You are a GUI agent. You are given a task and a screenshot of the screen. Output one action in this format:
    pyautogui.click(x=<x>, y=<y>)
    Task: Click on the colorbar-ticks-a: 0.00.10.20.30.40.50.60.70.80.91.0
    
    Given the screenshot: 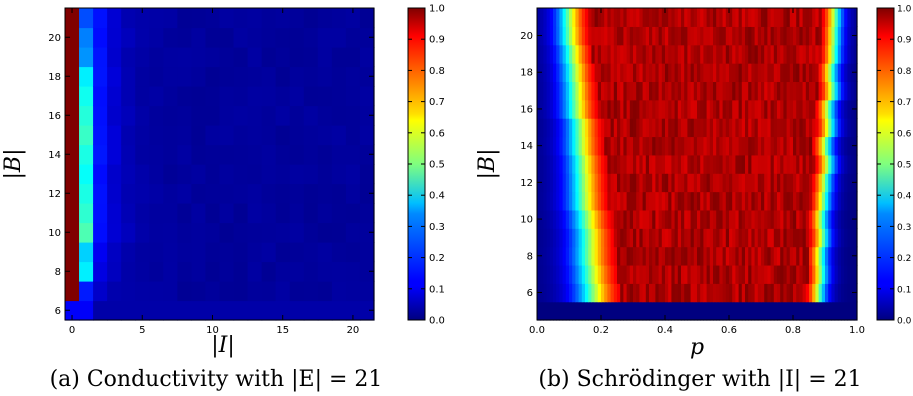 What is the action you would take?
    pyautogui.click(x=426, y=165)
    